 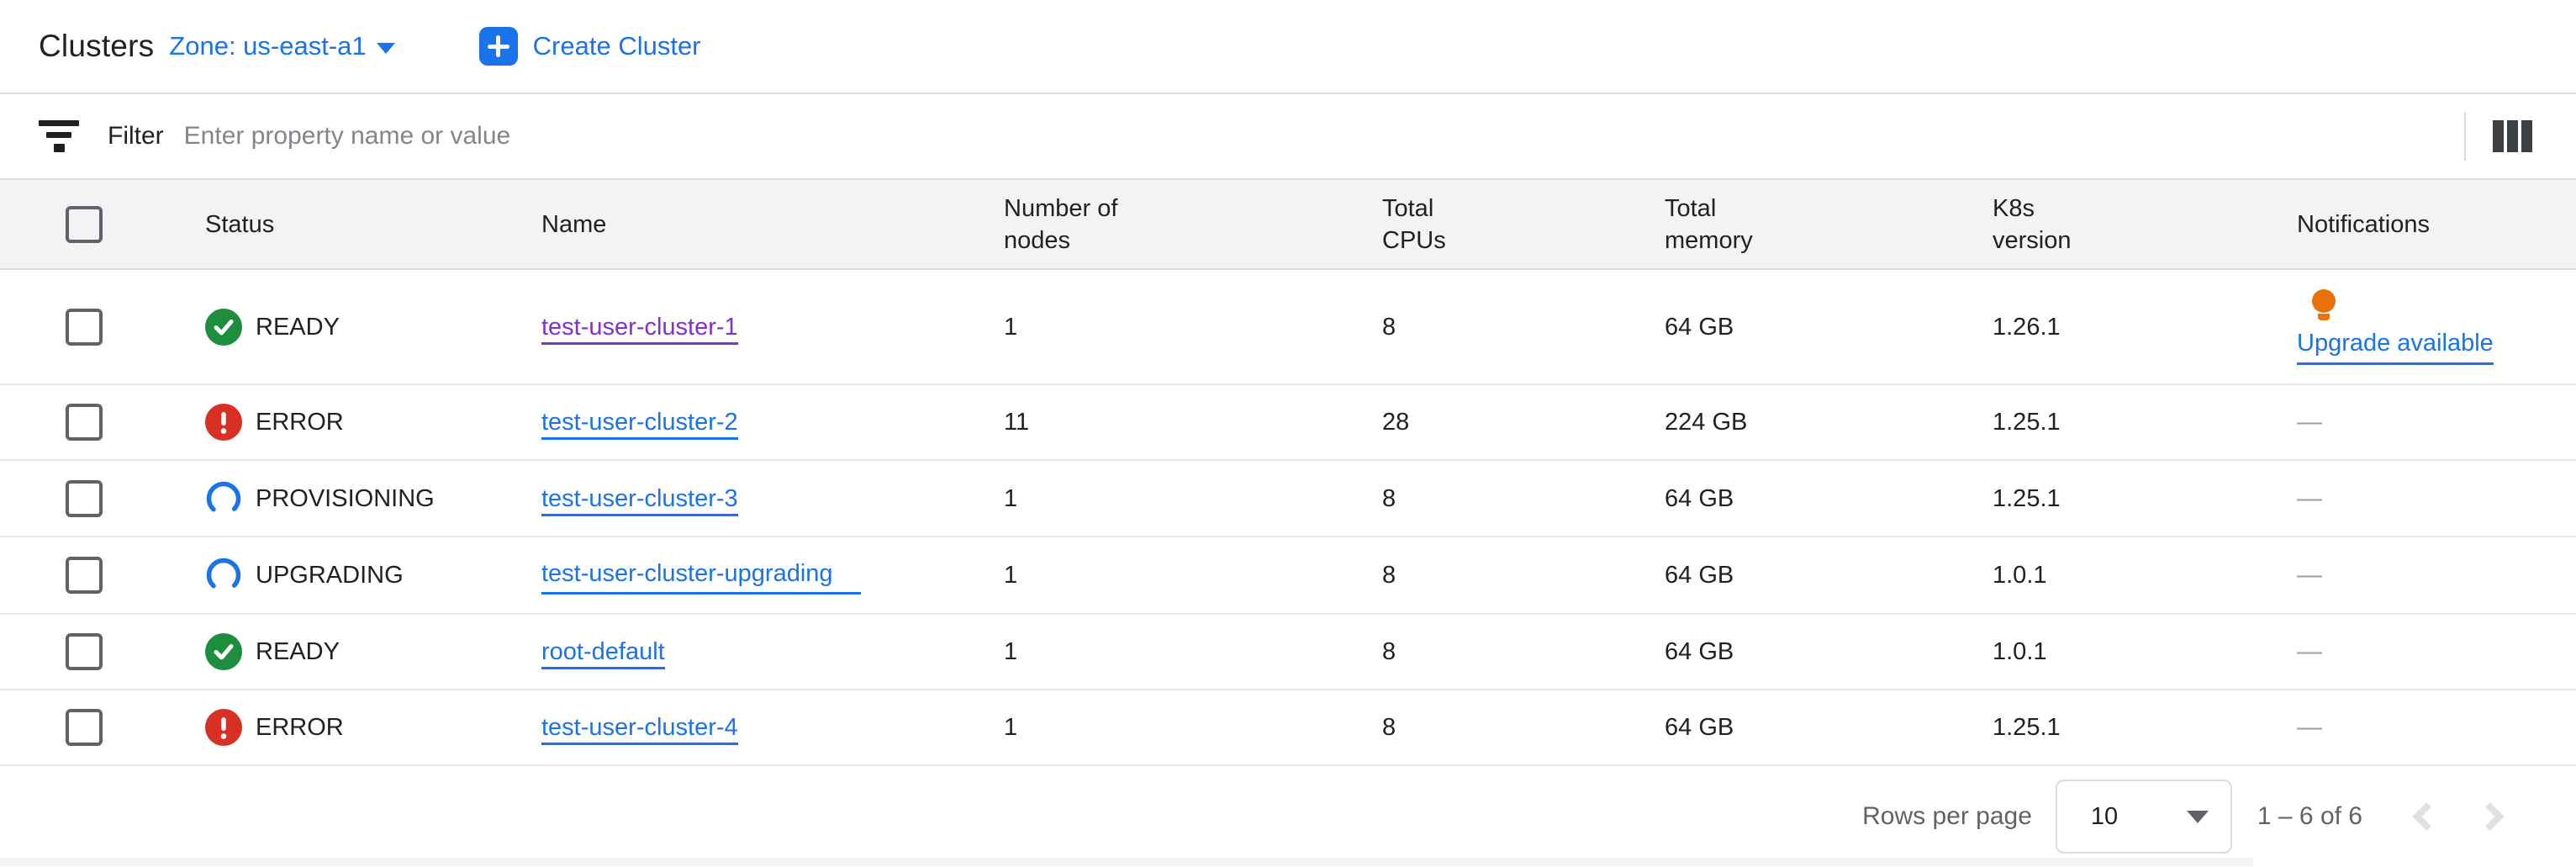 I want to click on status-label: PROVISIONING, so click(x=345, y=498).